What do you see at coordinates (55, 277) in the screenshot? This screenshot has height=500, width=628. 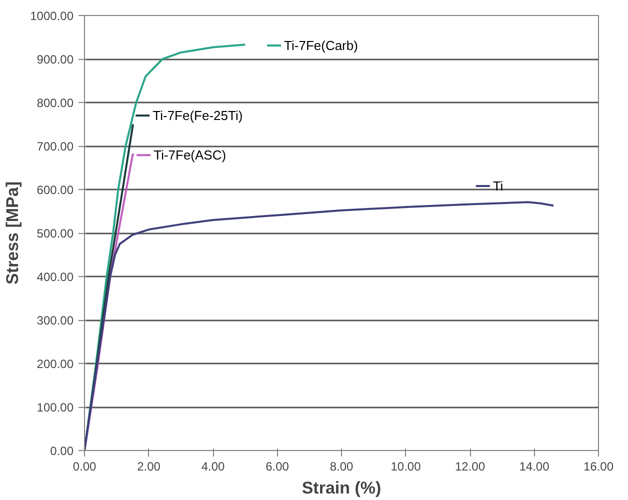 I see `y-tick-label: 400.00` at bounding box center [55, 277].